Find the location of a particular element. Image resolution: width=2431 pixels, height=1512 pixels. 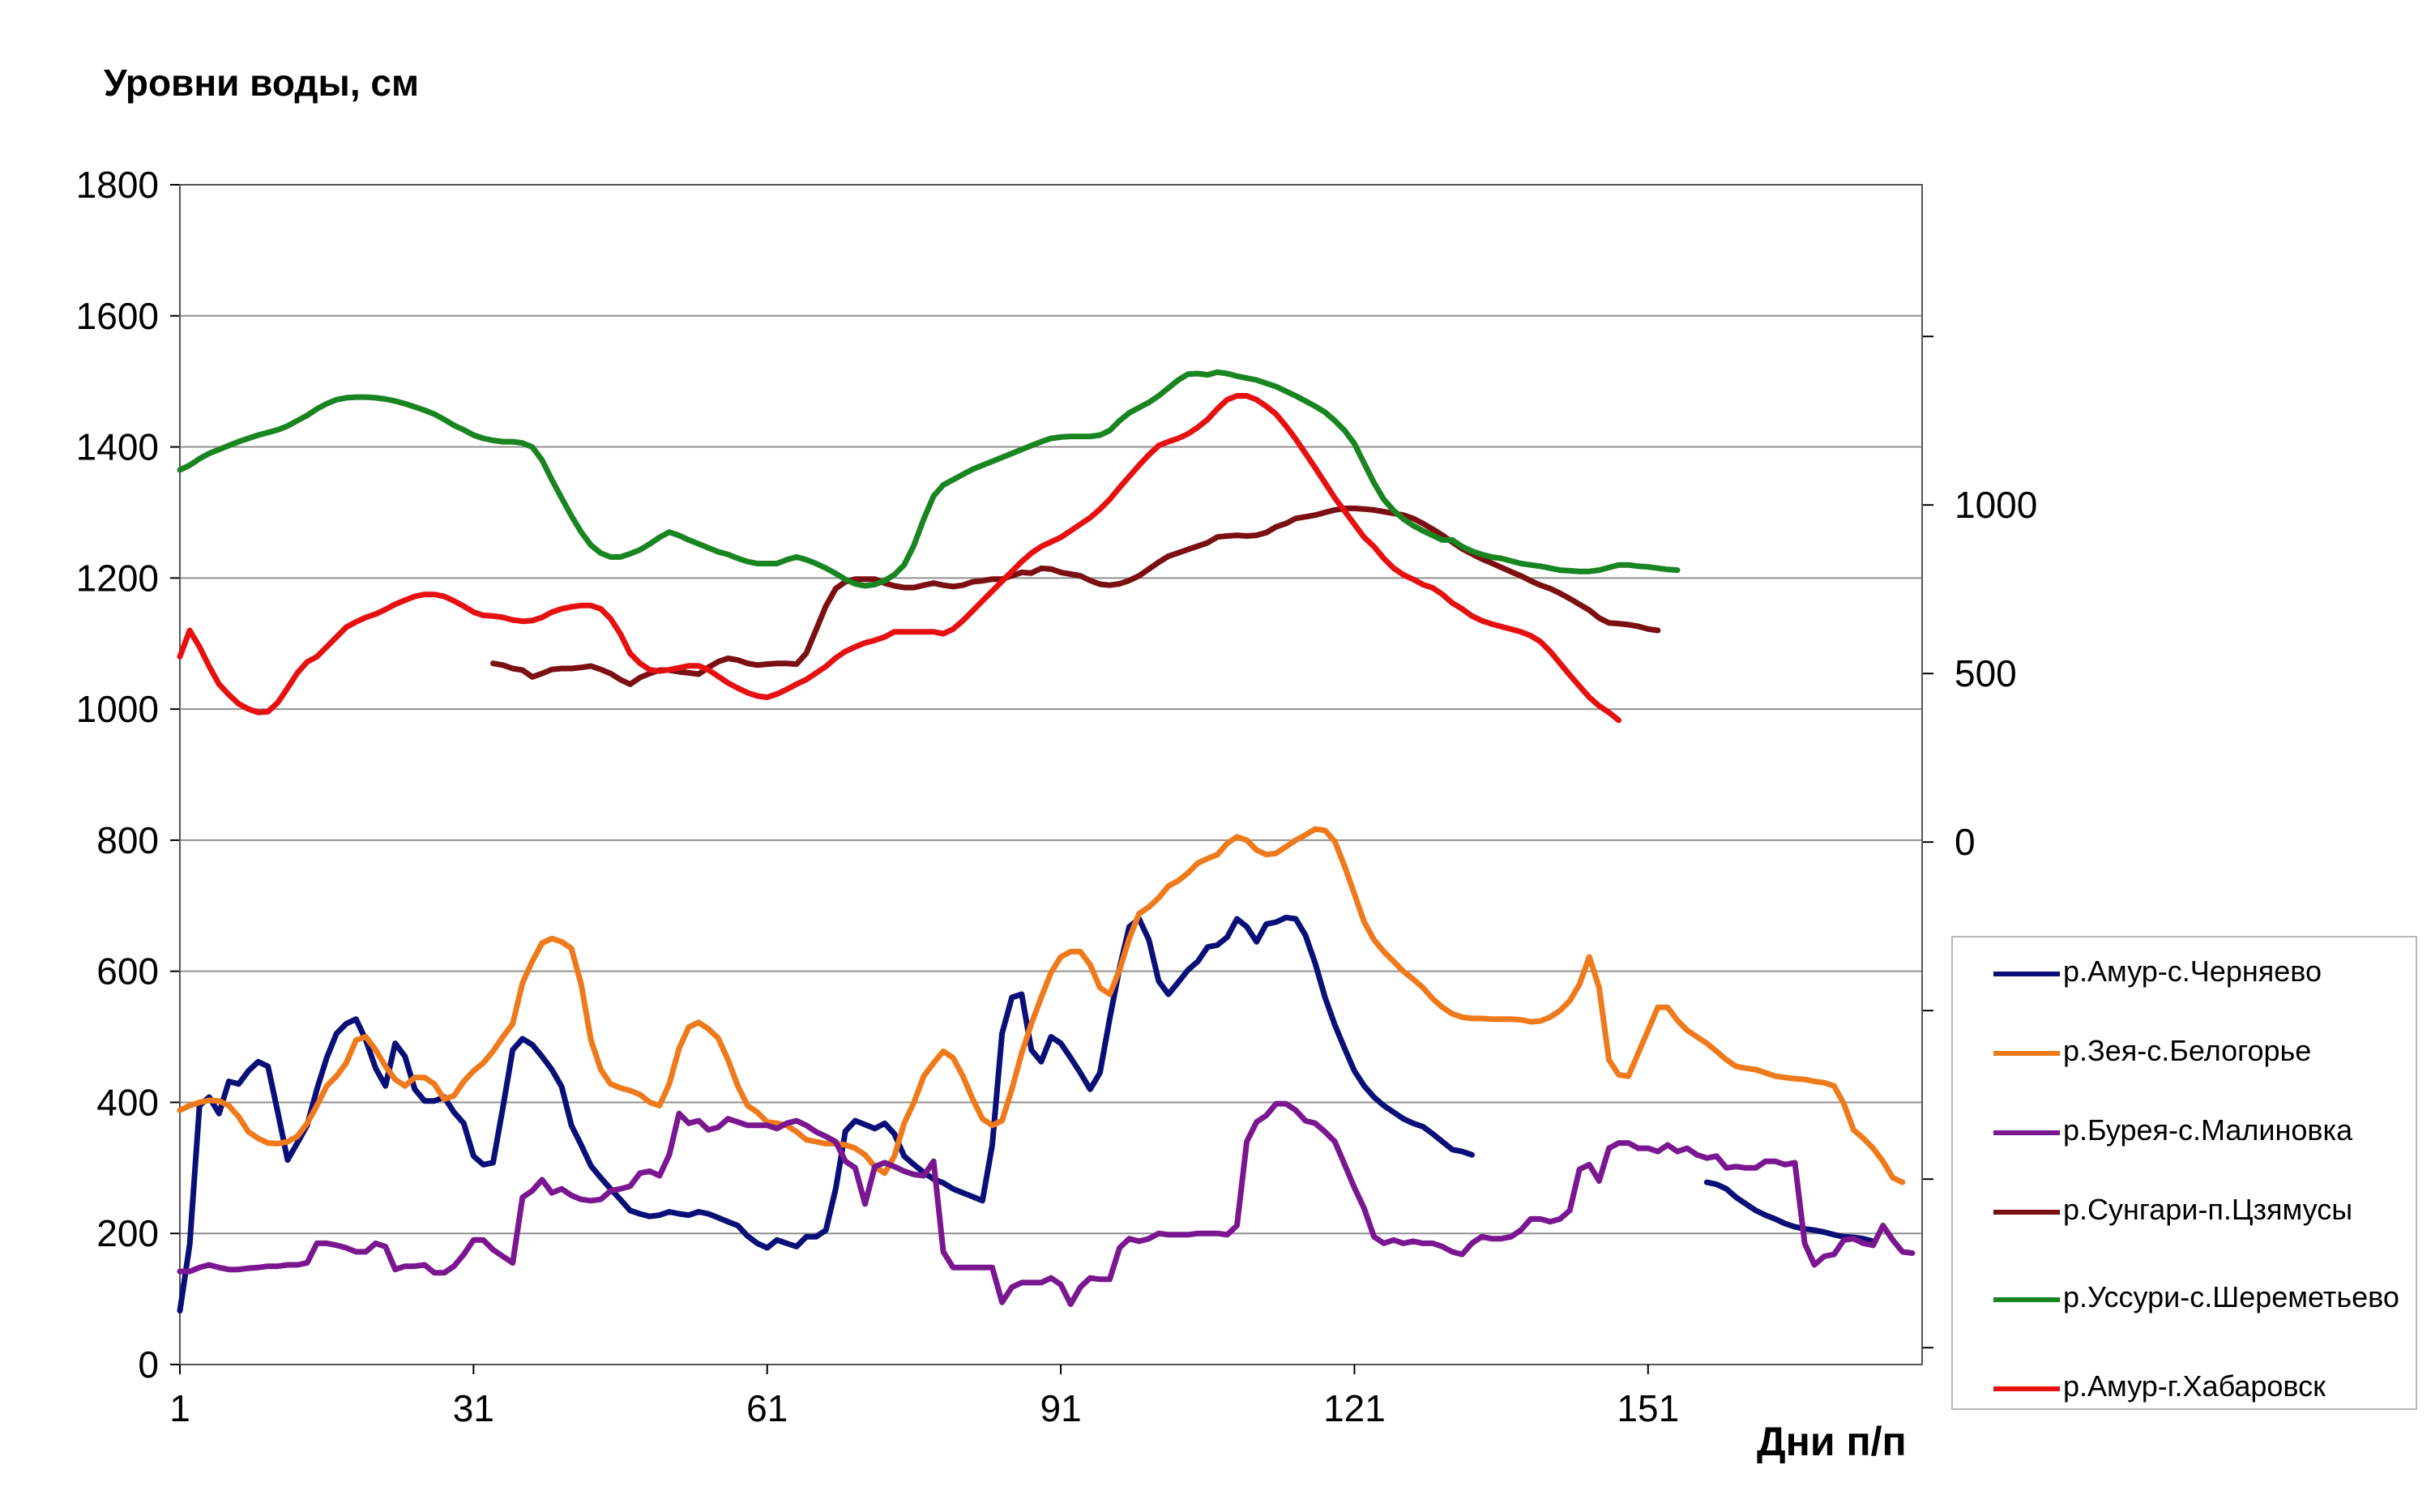

x-tick-label: 1 is located at coordinates (179, 1408).